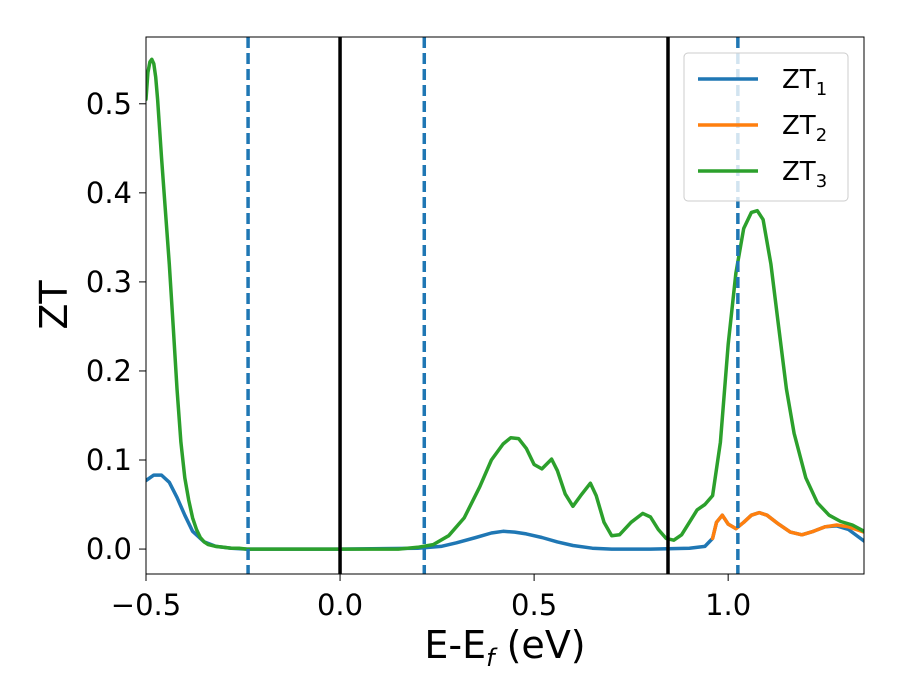 The image size is (900, 700). Describe the element at coordinates (54, 305) in the screenshot. I see `y-axis-label: ZT` at that location.